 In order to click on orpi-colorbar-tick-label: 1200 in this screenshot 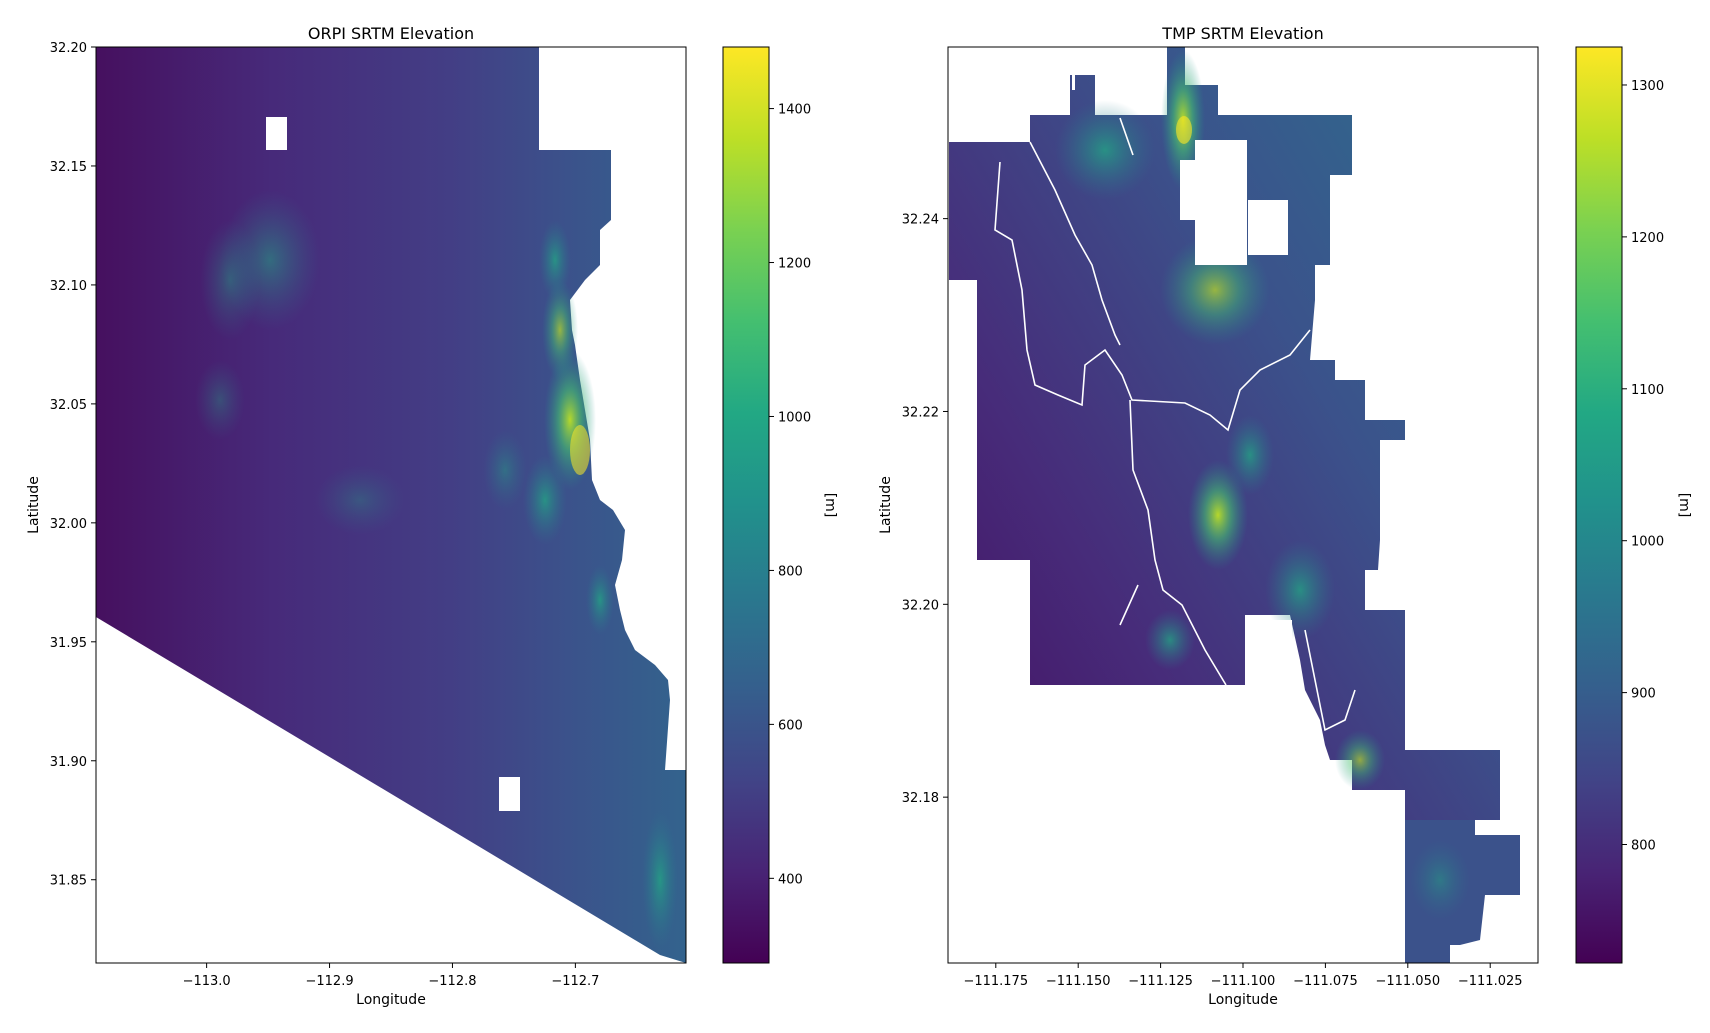, I will do `click(794, 264)`.